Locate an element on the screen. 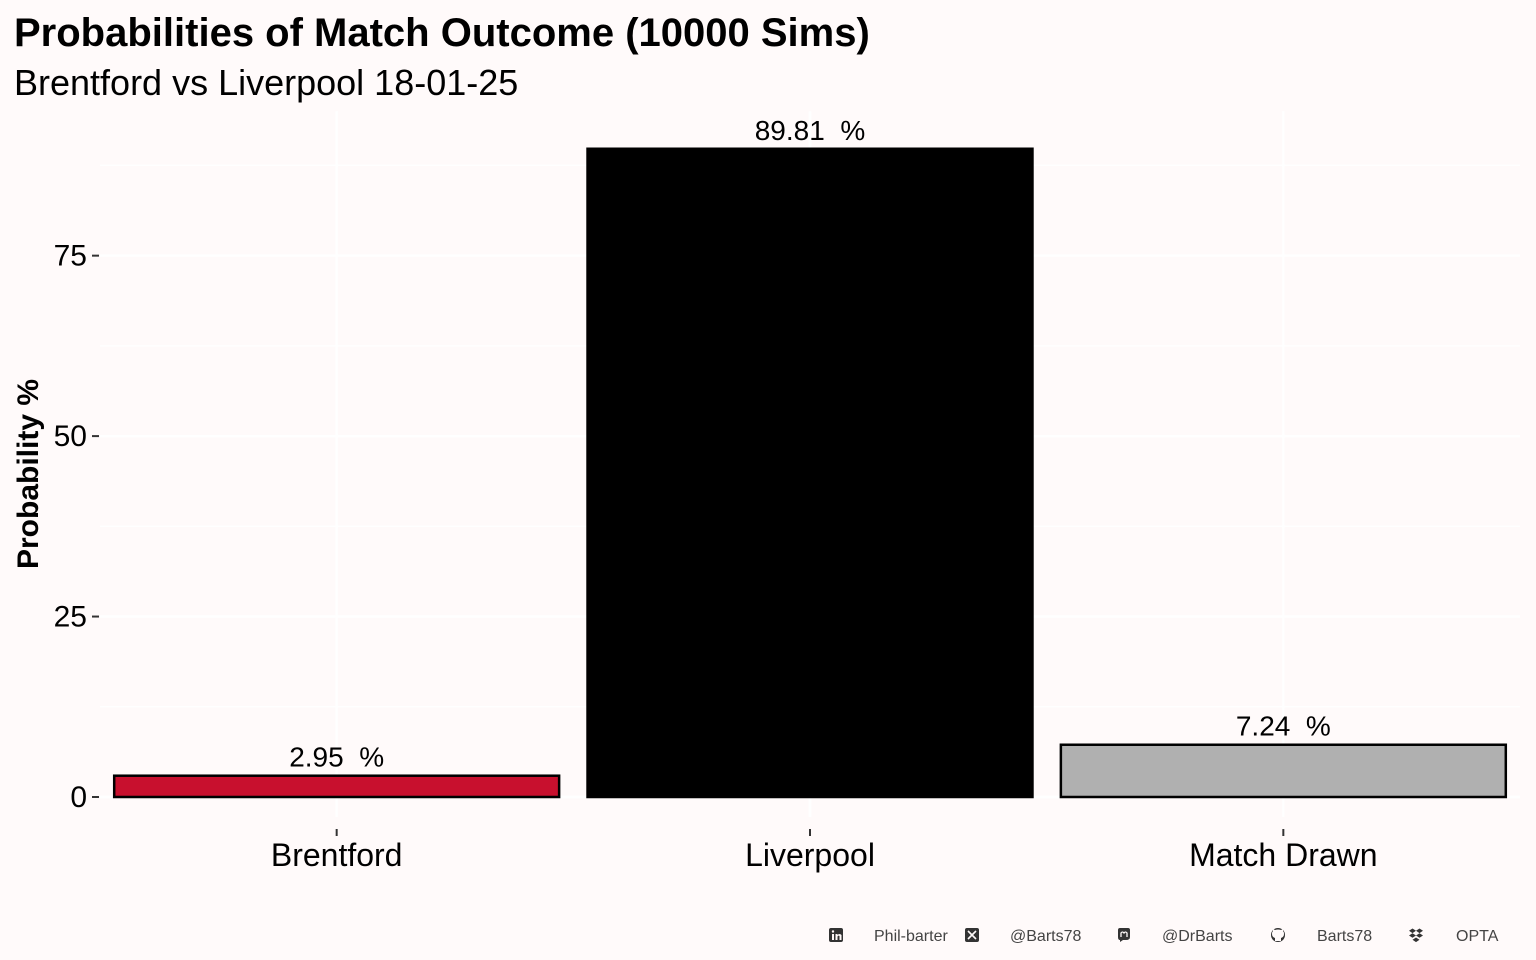 The width and height of the screenshot is (1536, 960). x-axis: Brentford Liverpool Match Drawn is located at coordinates (824, 851).